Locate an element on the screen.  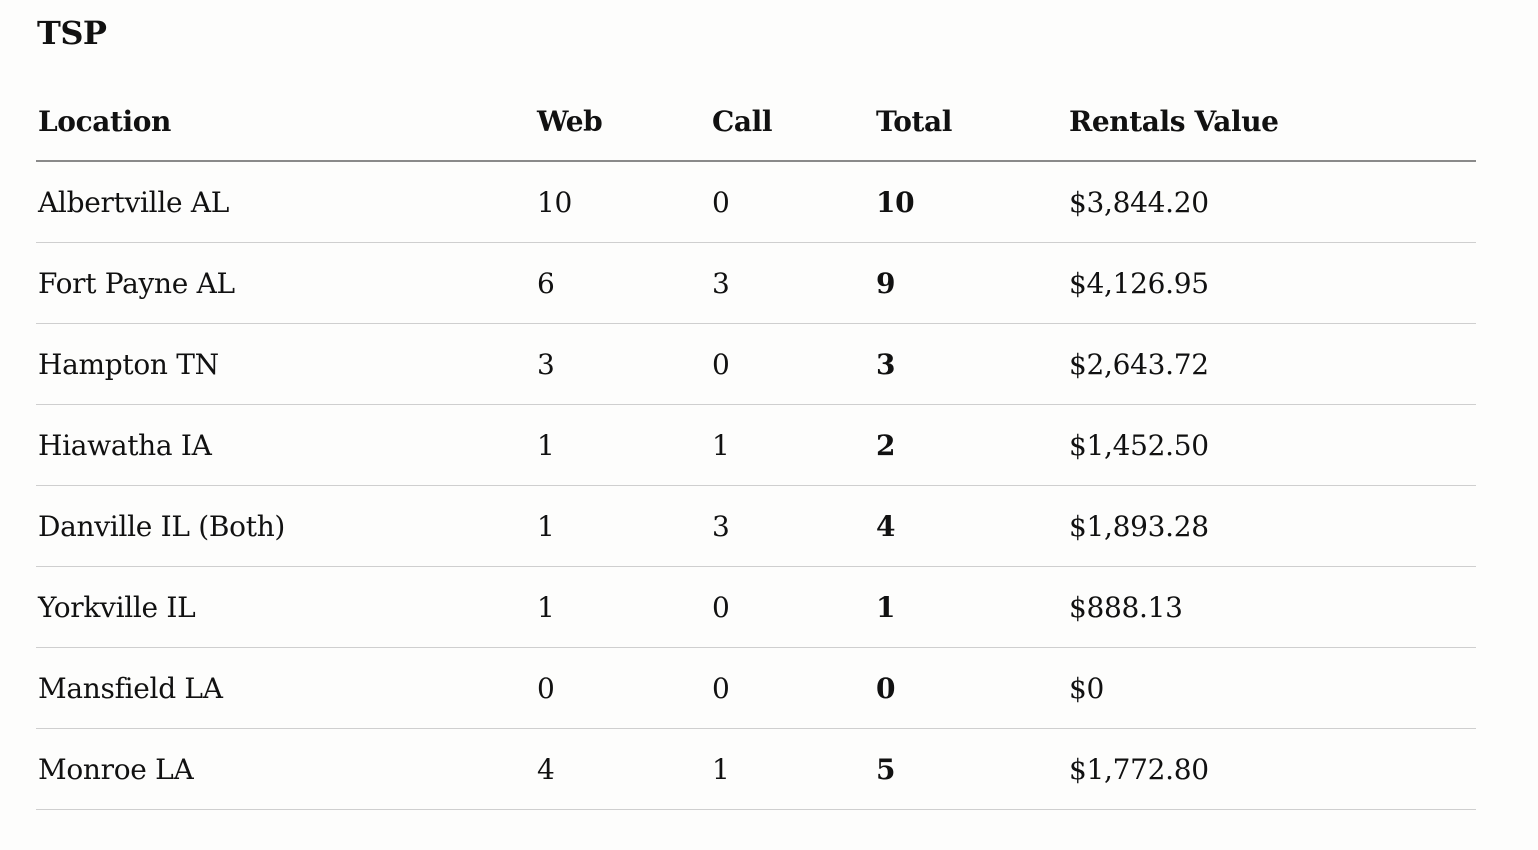
table-row: Albertville AL 10 0 10 $3,844.20 is located at coordinates (756, 202).